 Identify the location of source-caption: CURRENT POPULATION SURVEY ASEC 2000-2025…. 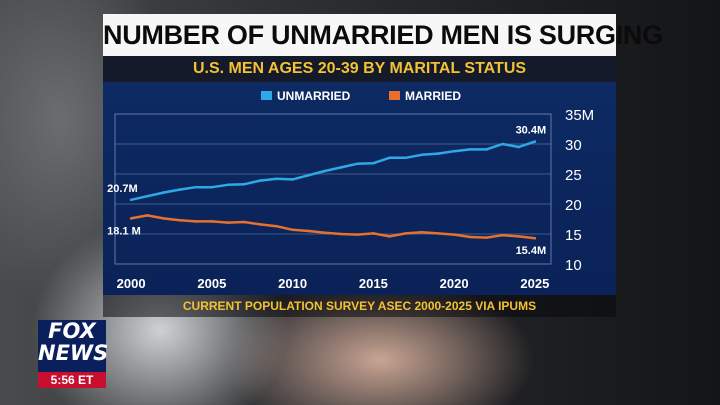
(359, 306).